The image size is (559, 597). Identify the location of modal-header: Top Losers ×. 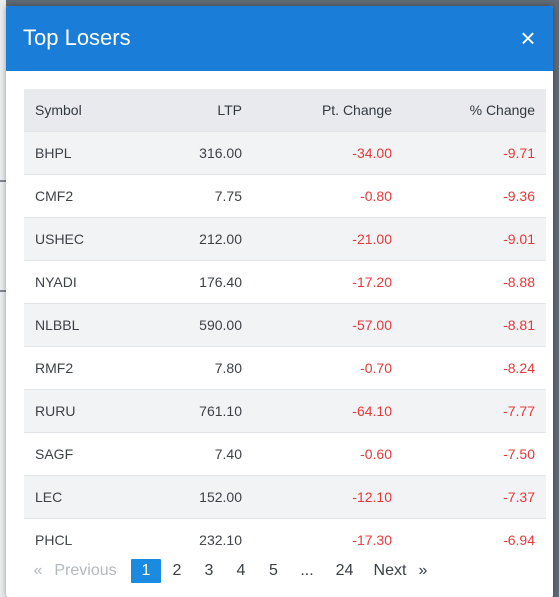
(279, 38).